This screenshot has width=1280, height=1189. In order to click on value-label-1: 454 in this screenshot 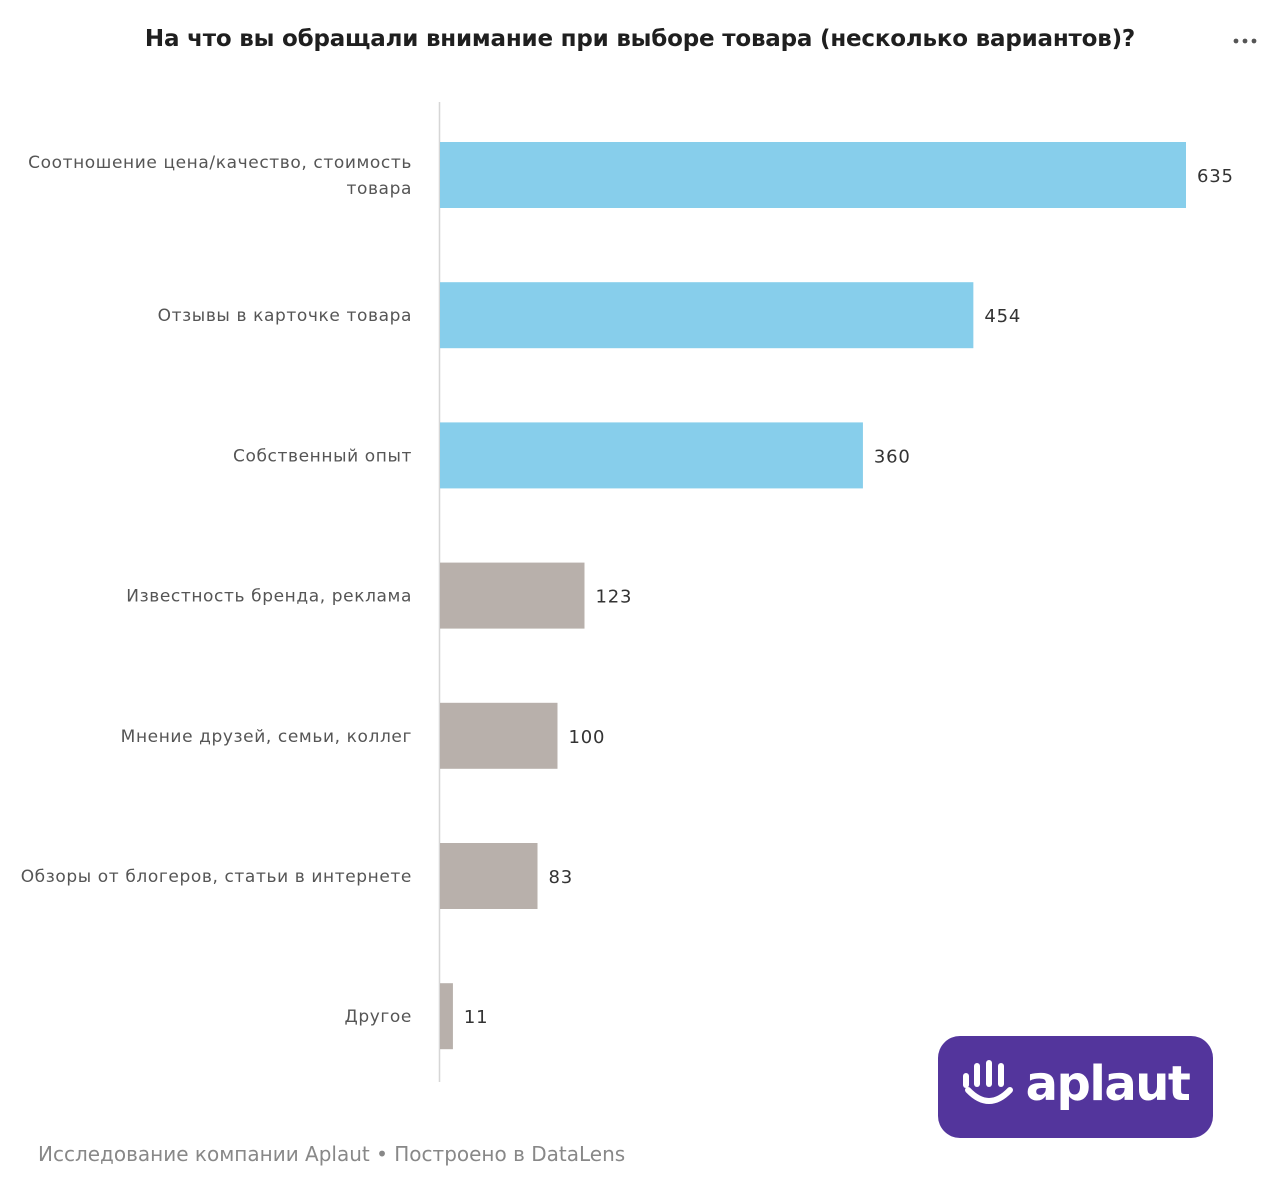, I will do `click(1002, 316)`.